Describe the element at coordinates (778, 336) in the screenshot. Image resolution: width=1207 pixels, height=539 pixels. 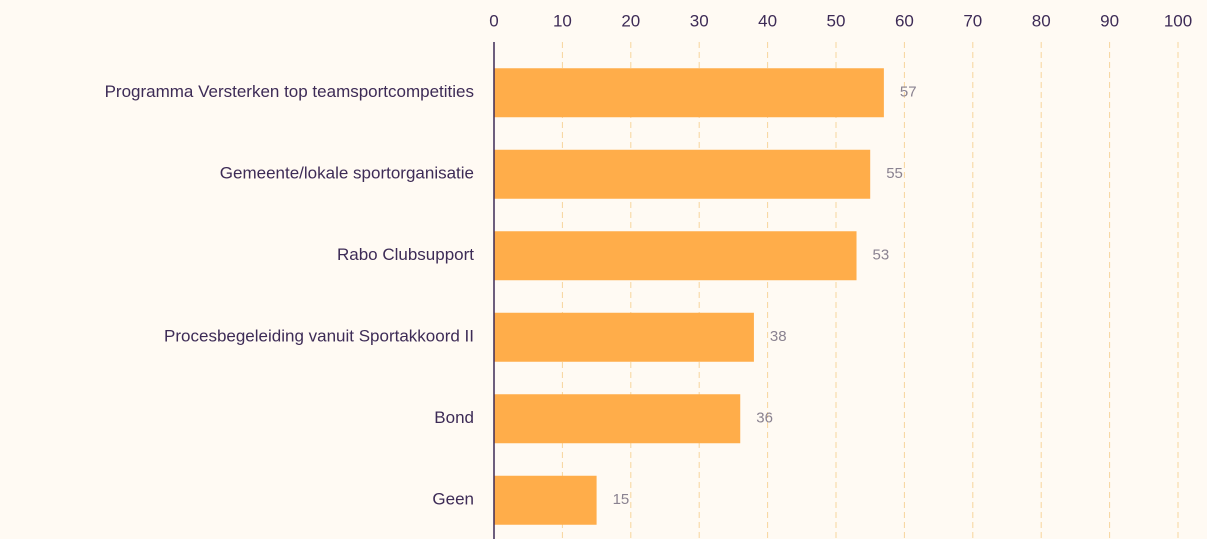
I see `value-label: 38` at that location.